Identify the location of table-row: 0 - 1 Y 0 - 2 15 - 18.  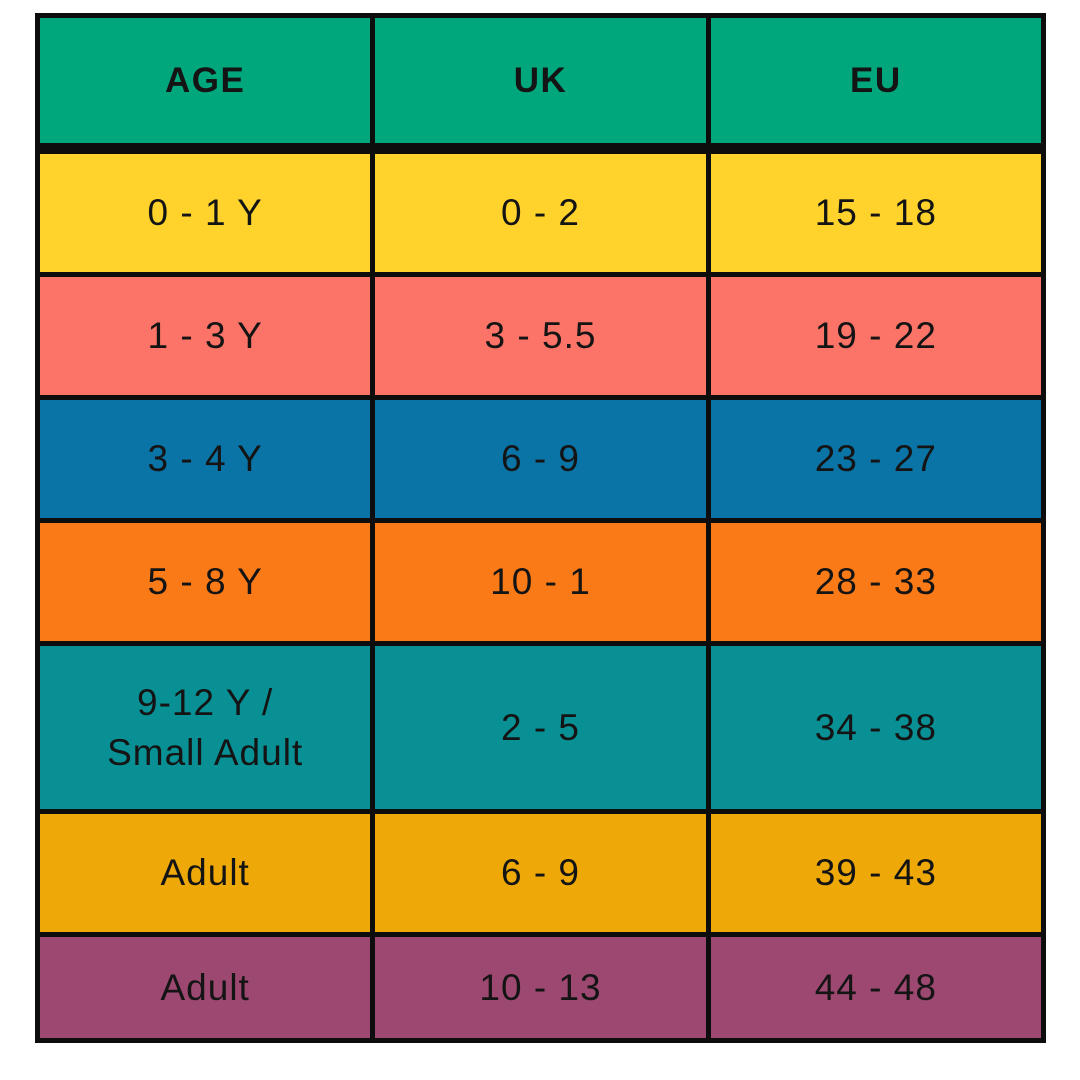
(540, 211).